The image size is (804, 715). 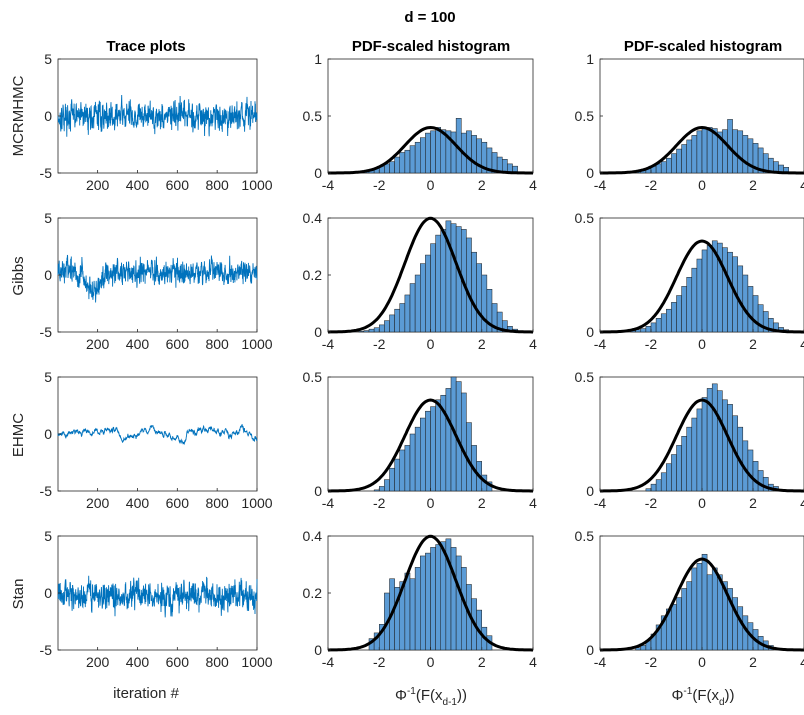 I want to click on panel-stan-2: -4 -2 0 2 4 0 0.5, so click(x=689, y=599).